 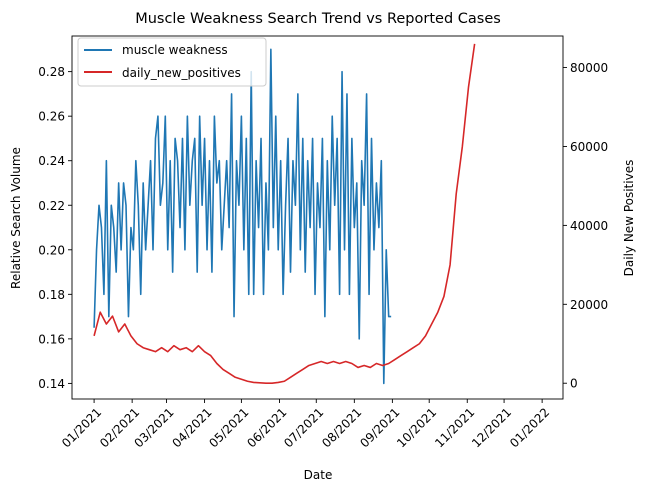 I want to click on y-axis-right: 0 20000 40000 60000 80000, so click(x=585, y=226).